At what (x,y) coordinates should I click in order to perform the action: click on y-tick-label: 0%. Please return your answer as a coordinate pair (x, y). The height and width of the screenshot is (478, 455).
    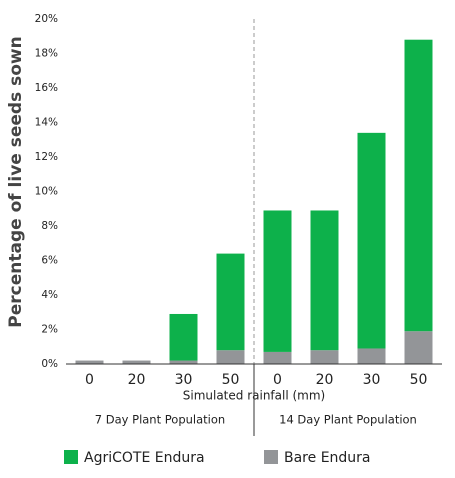
    Looking at the image, I should click on (49, 364).